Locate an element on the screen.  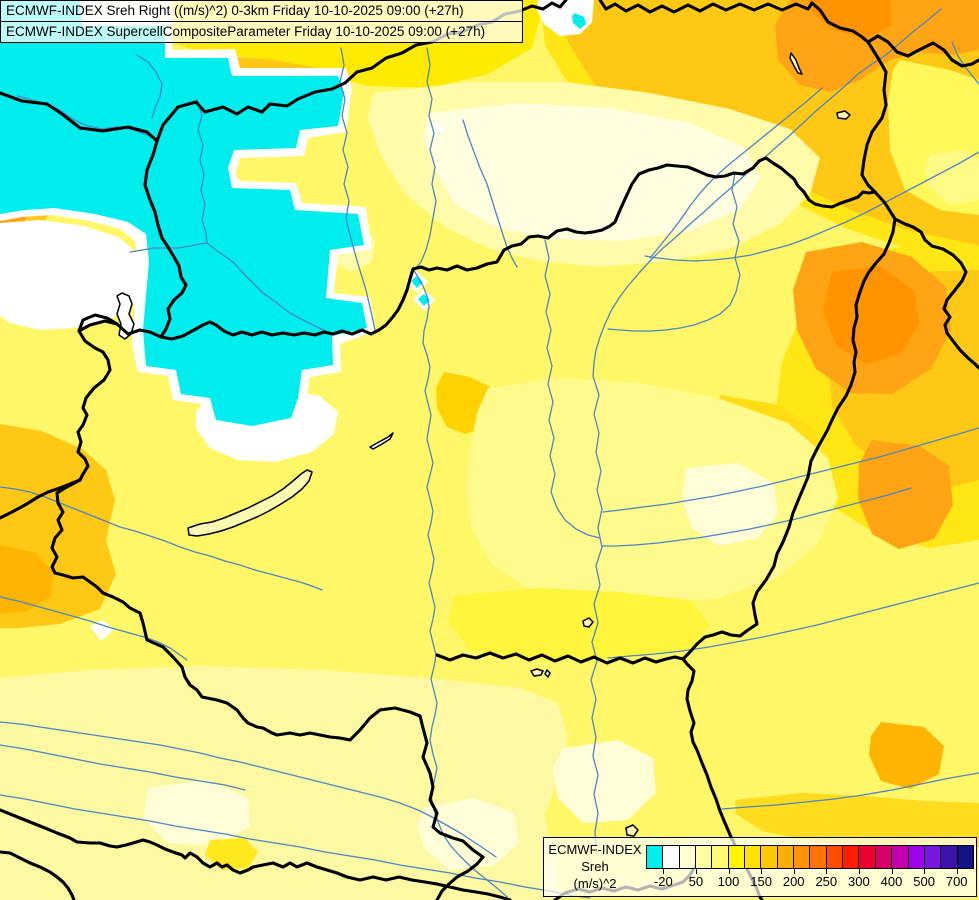
region-slovakia-cream is located at coordinates (591, 172).